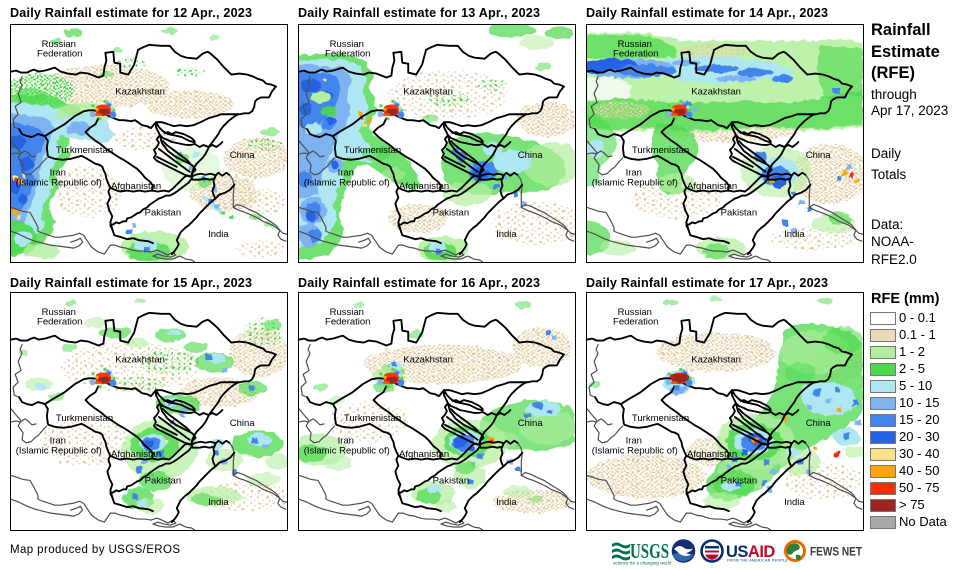 The width and height of the screenshot is (965, 570). Describe the element at coordinates (750, 552) in the screenshot. I see `svg-text: USAID` at that location.